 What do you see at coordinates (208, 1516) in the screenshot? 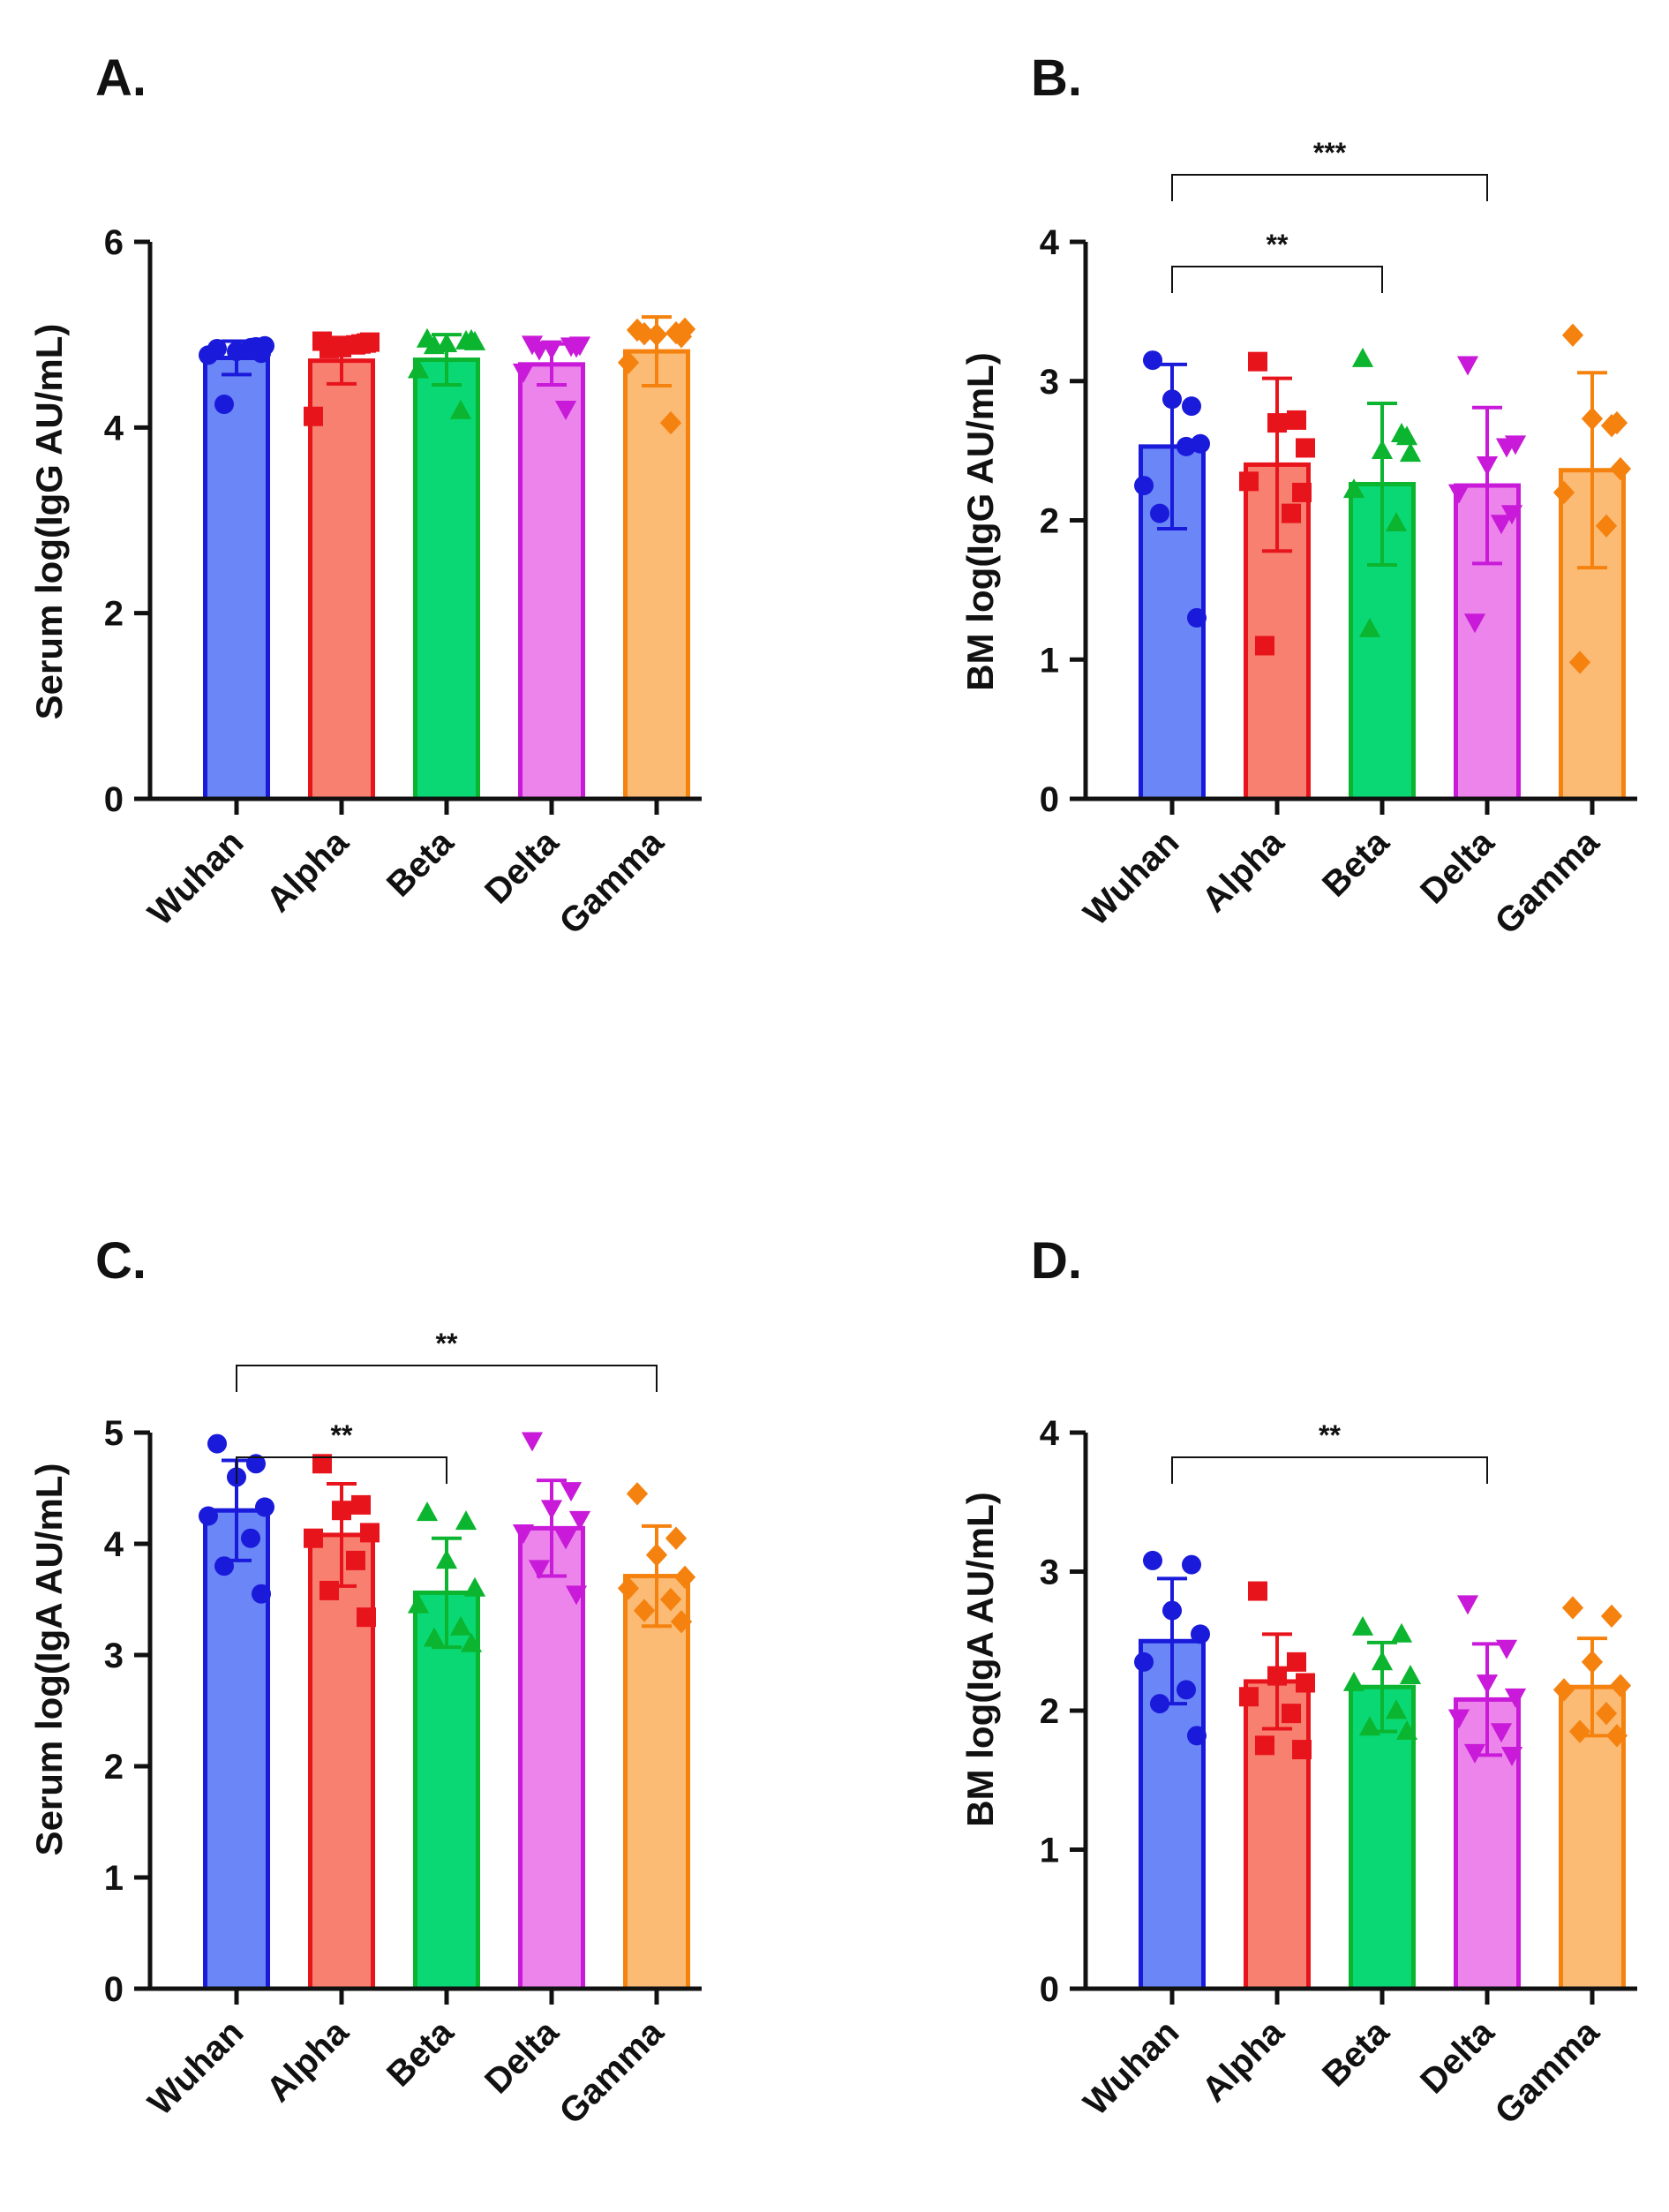
I see `panel-c-point-wuhan` at bounding box center [208, 1516].